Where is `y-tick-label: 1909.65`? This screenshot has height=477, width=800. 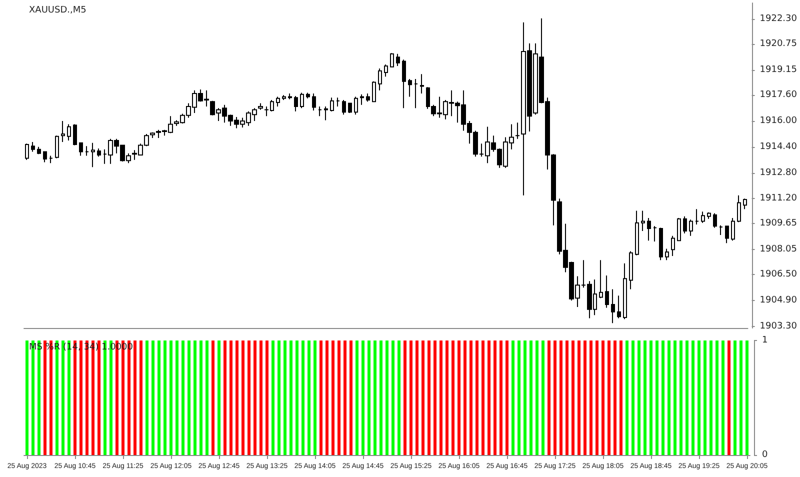
y-tick-label: 1909.65 is located at coordinates (778, 223).